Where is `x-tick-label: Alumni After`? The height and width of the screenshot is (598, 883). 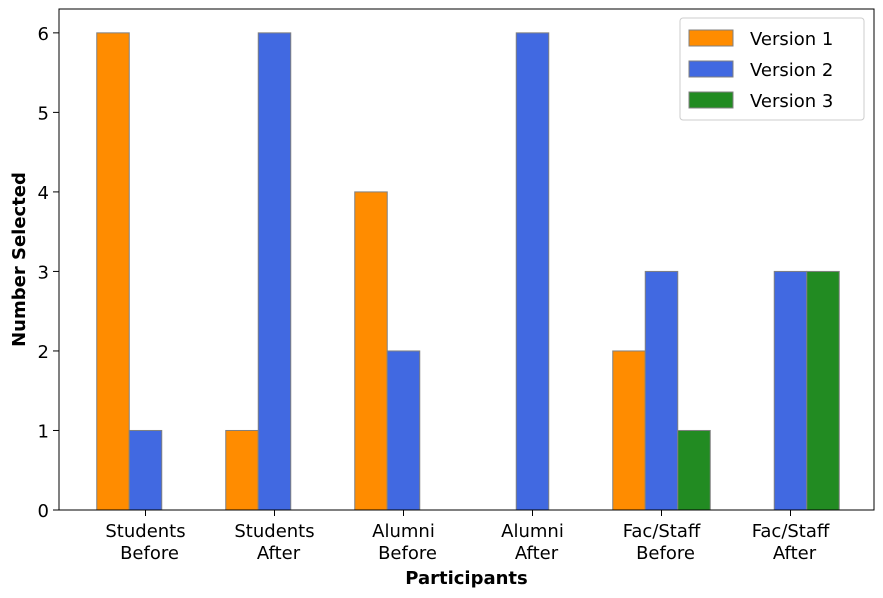 x-tick-label: Alumni After is located at coordinates (532, 542).